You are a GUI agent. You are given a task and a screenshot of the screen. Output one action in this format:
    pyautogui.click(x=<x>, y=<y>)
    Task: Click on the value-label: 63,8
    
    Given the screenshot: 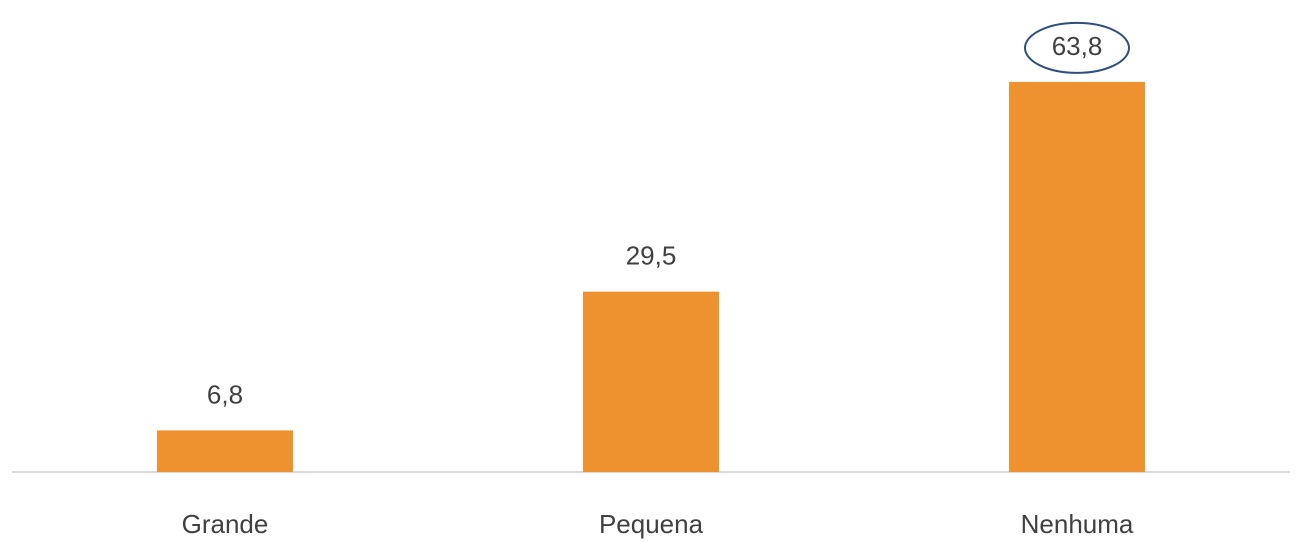 What is the action you would take?
    pyautogui.click(x=1077, y=46)
    